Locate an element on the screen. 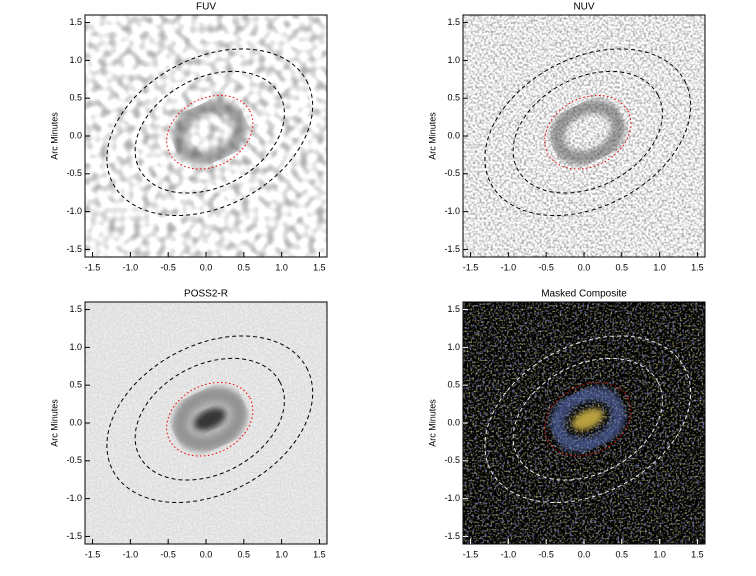  panel-title: NUV is located at coordinates (583, 7).